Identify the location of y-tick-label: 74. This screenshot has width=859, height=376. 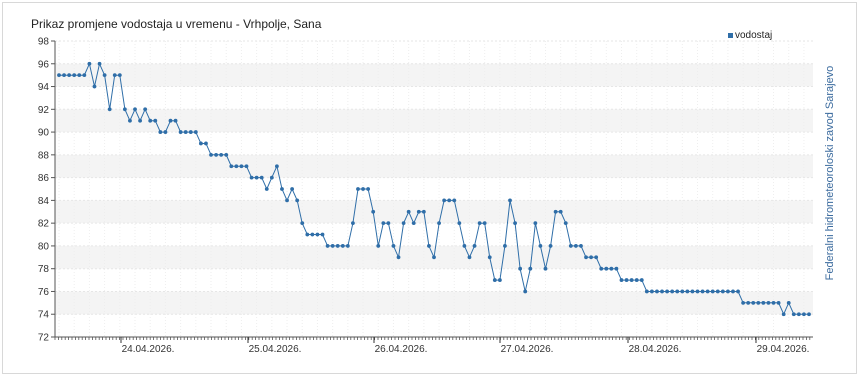
(44, 315).